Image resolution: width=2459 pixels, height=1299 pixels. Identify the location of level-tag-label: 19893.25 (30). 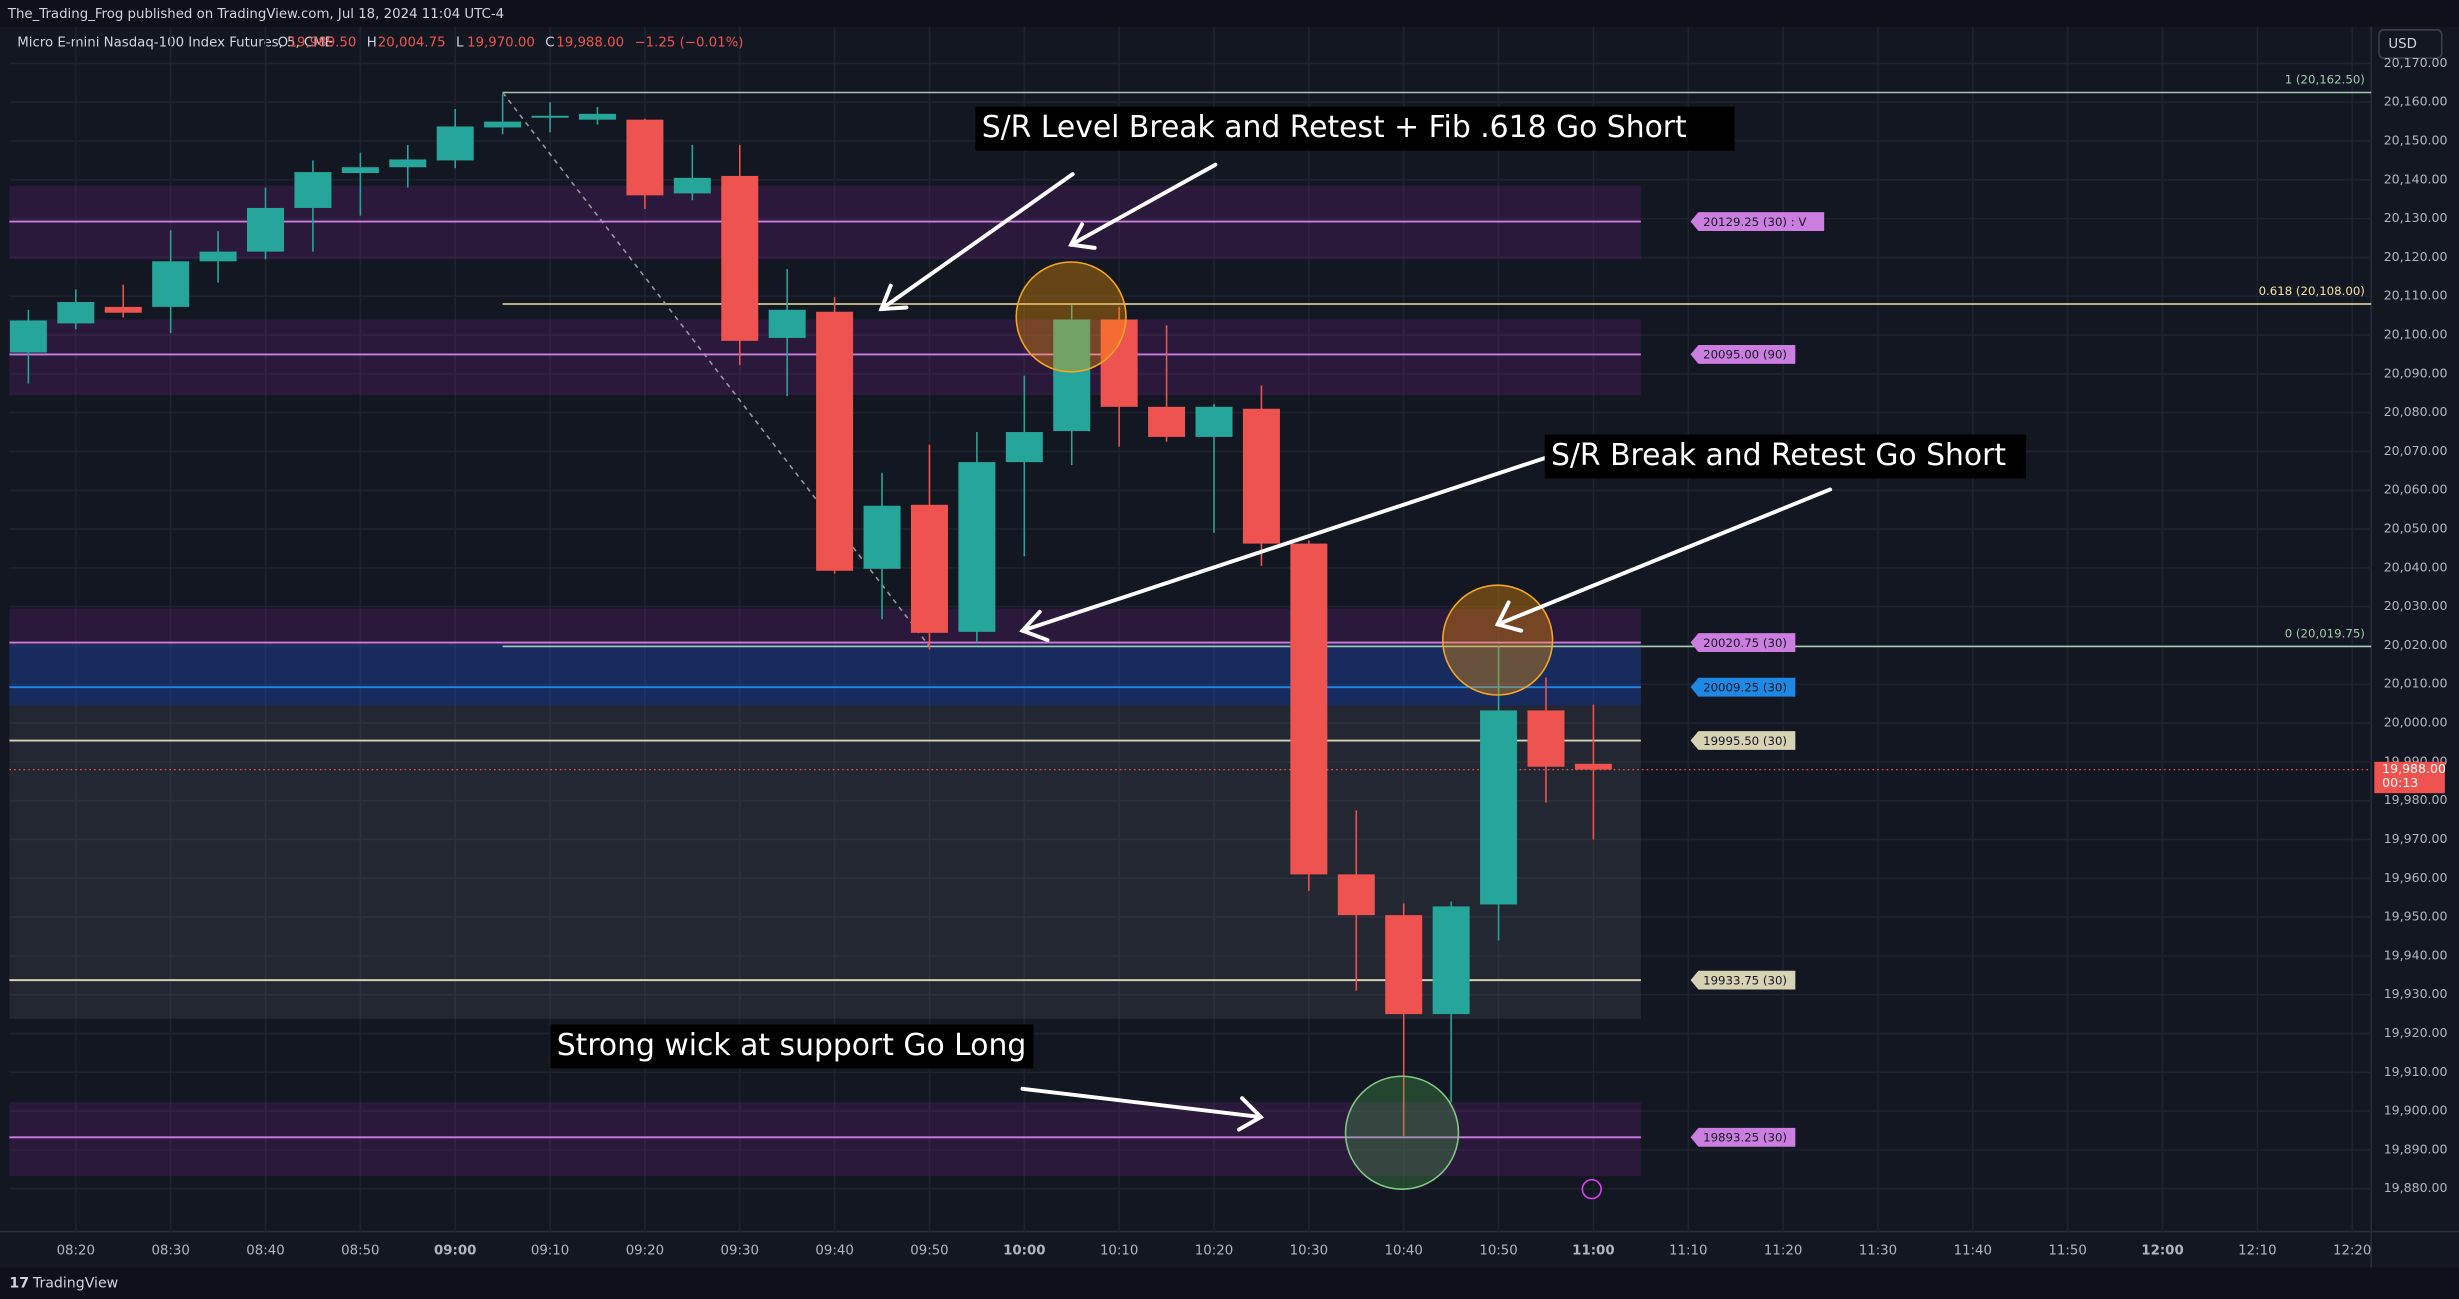
(1745, 1138).